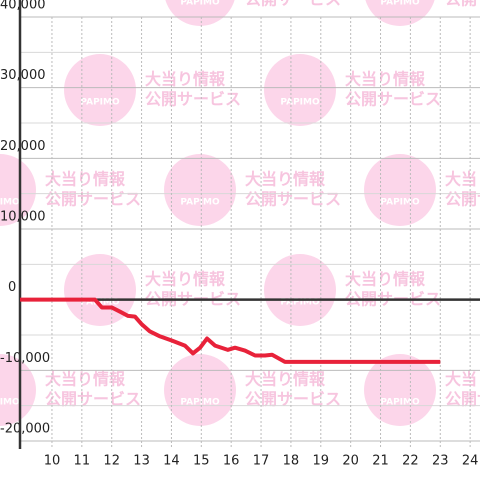  I want to click on y-tick-label: 20,000, so click(23, 146).